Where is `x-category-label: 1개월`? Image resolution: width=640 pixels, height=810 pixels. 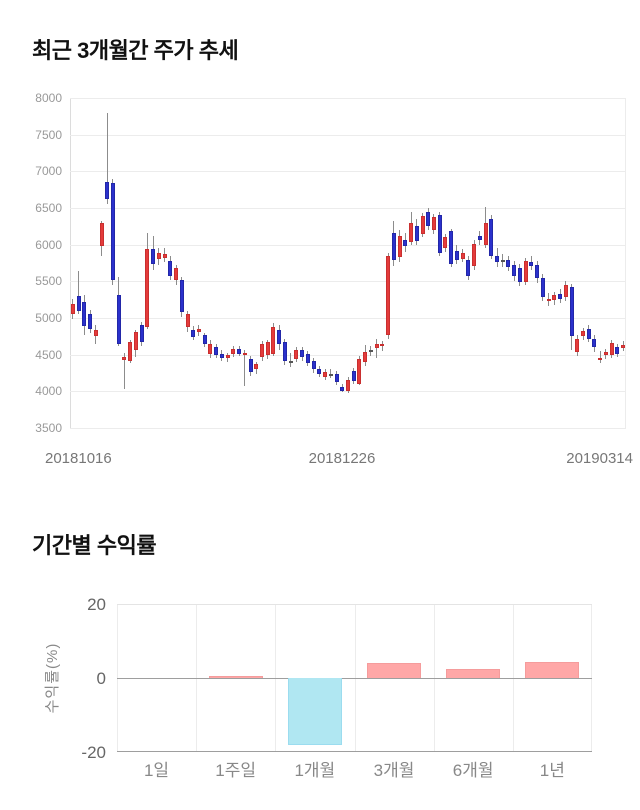
x-category-label: 1개월 is located at coordinates (315, 770).